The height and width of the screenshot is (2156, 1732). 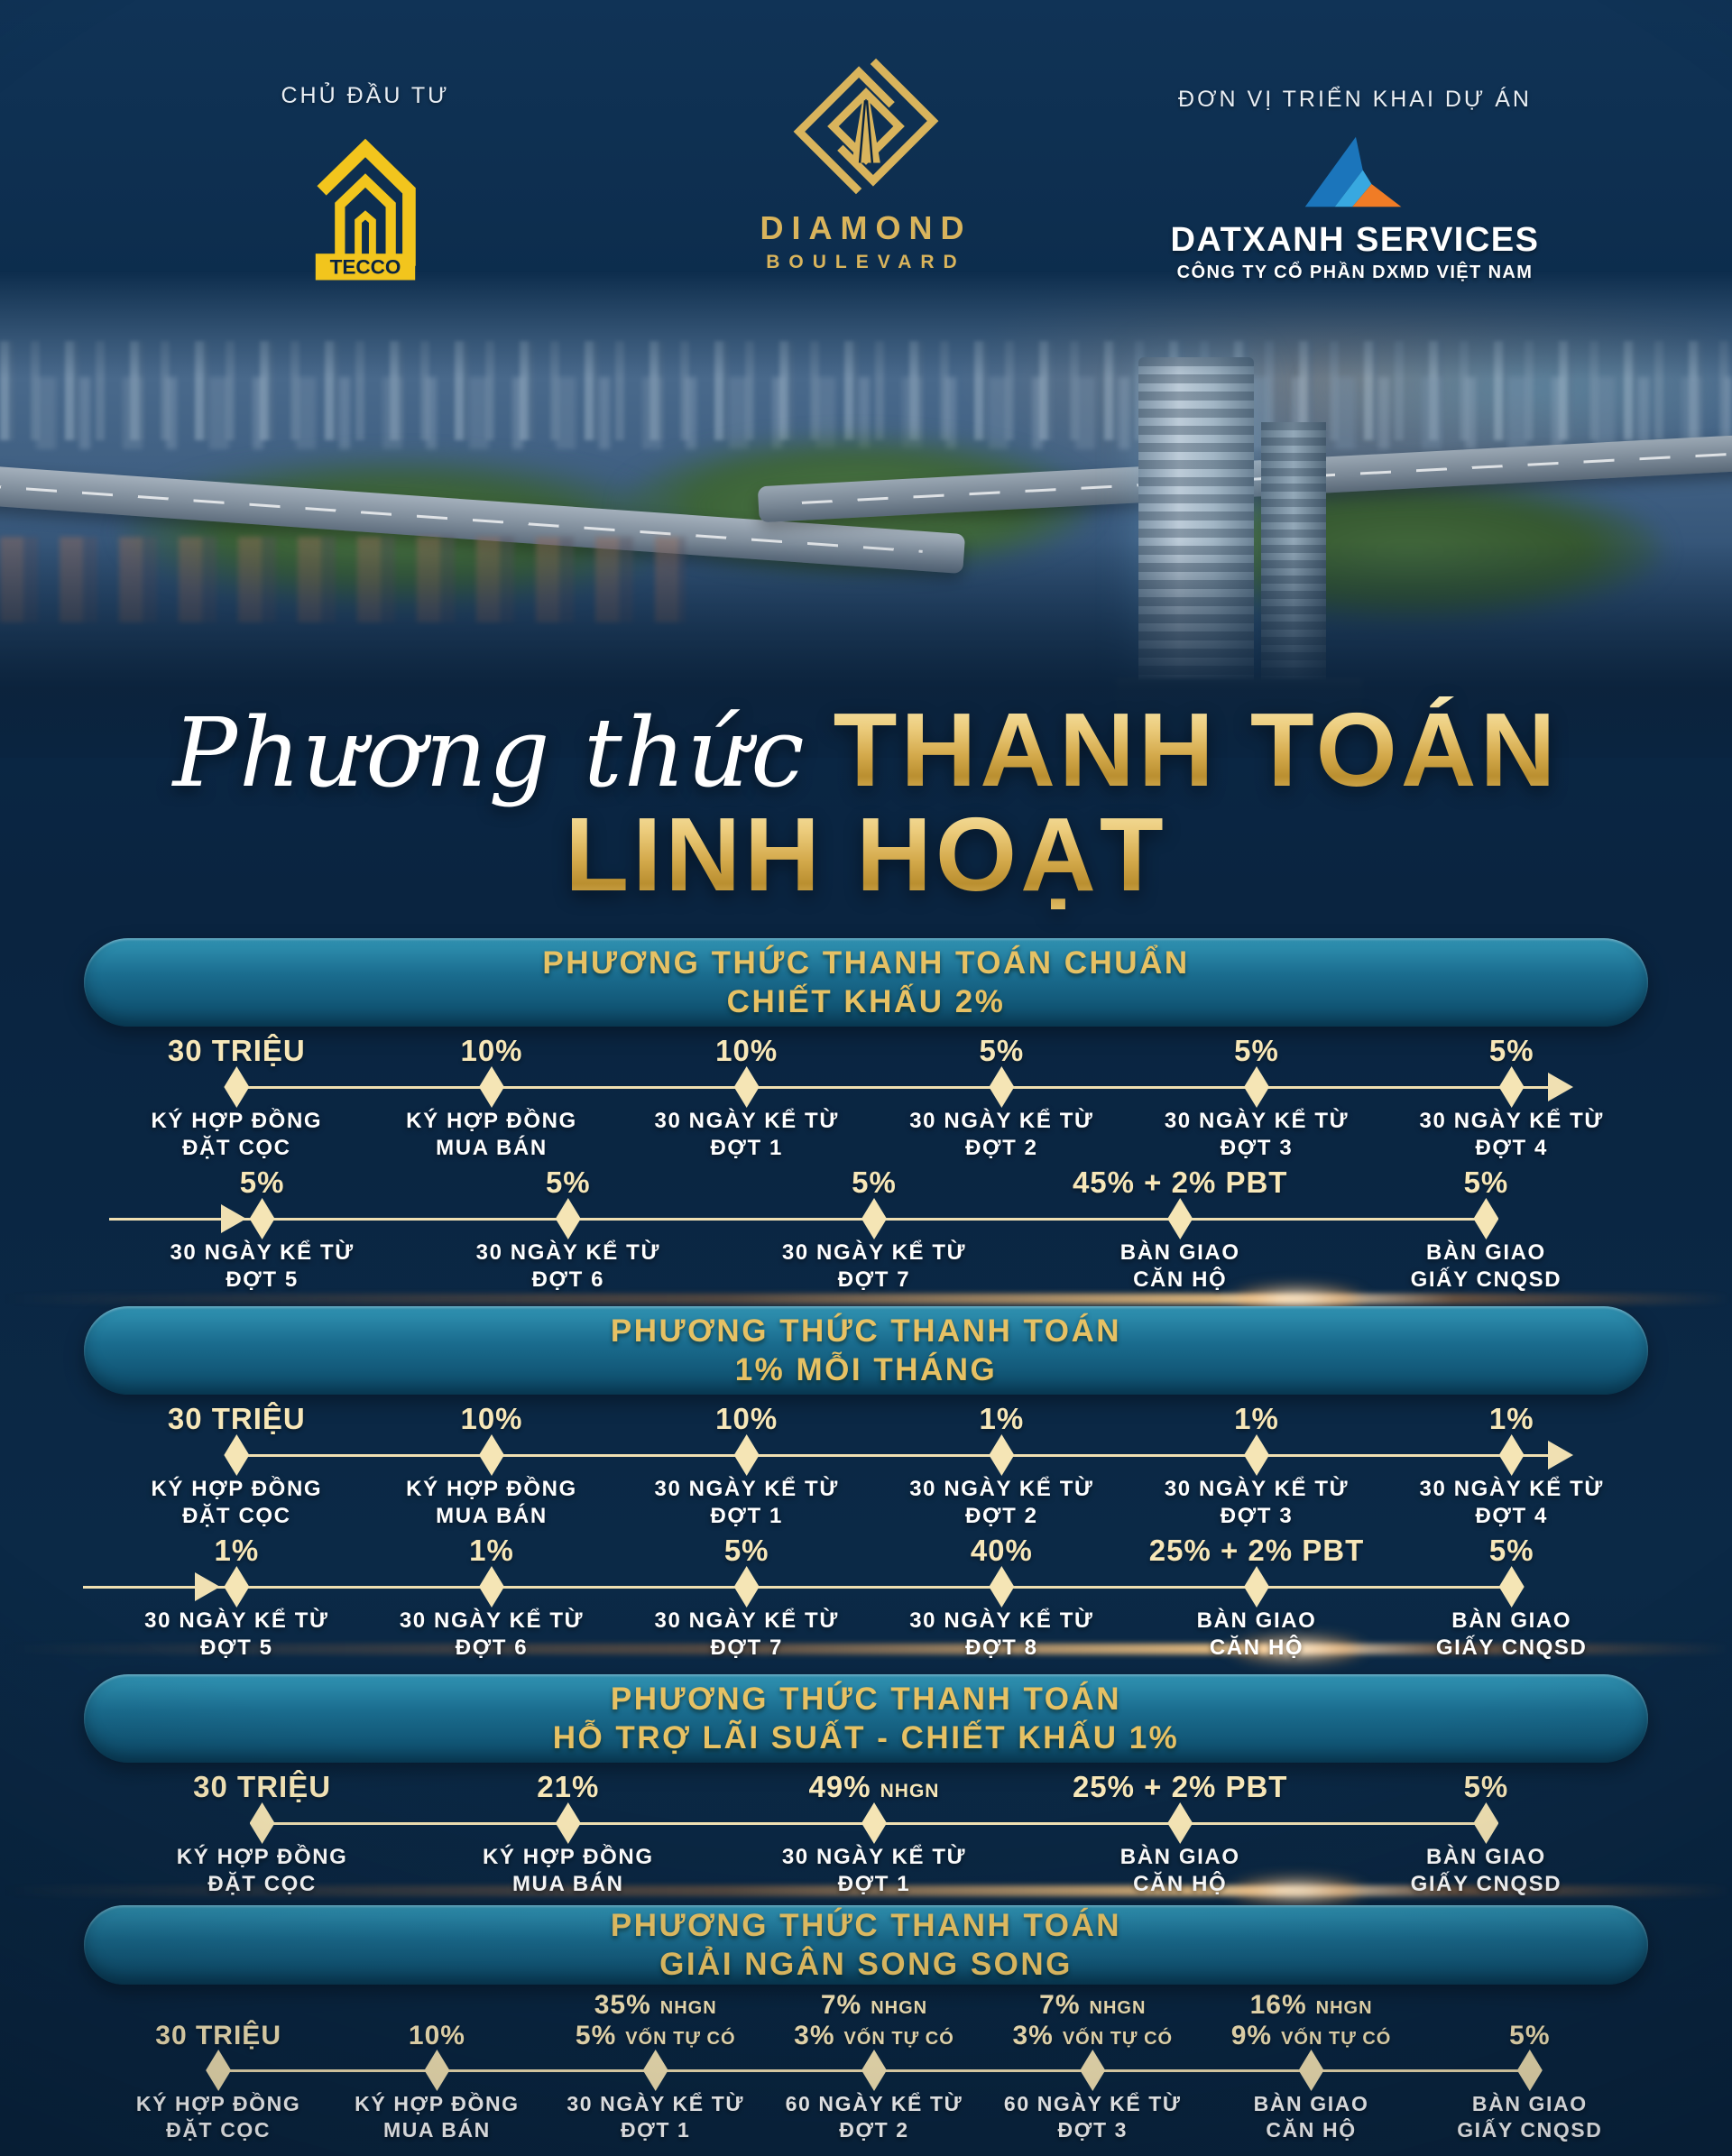 I want to click on section-title-line1: PHƯƠNG THỨC THANH TOÁN CHUẨN, so click(x=866, y=962).